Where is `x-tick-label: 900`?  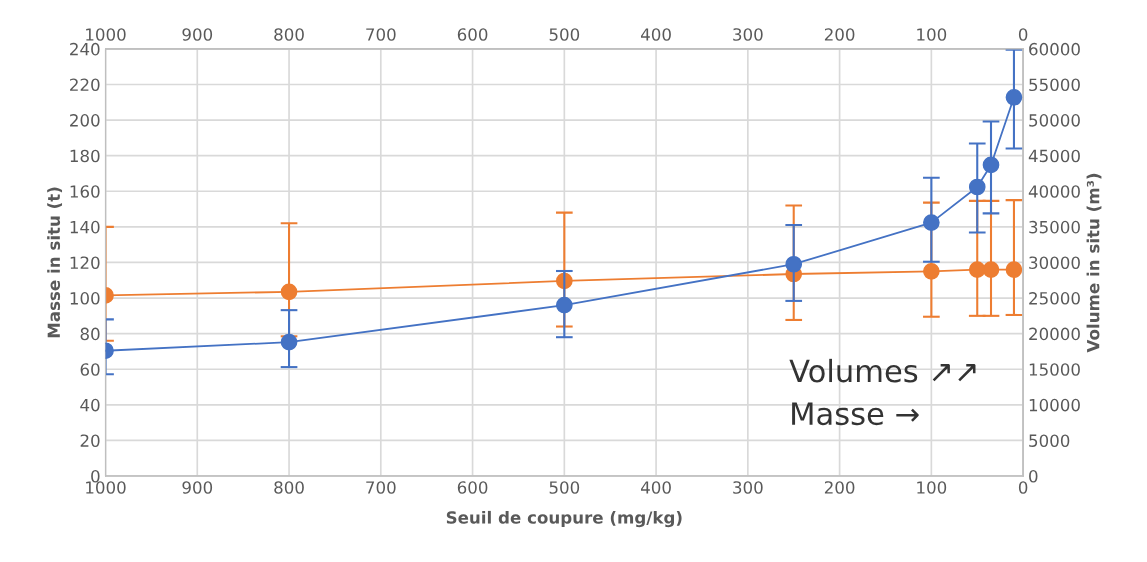
x-tick-label: 900 is located at coordinates (197, 487).